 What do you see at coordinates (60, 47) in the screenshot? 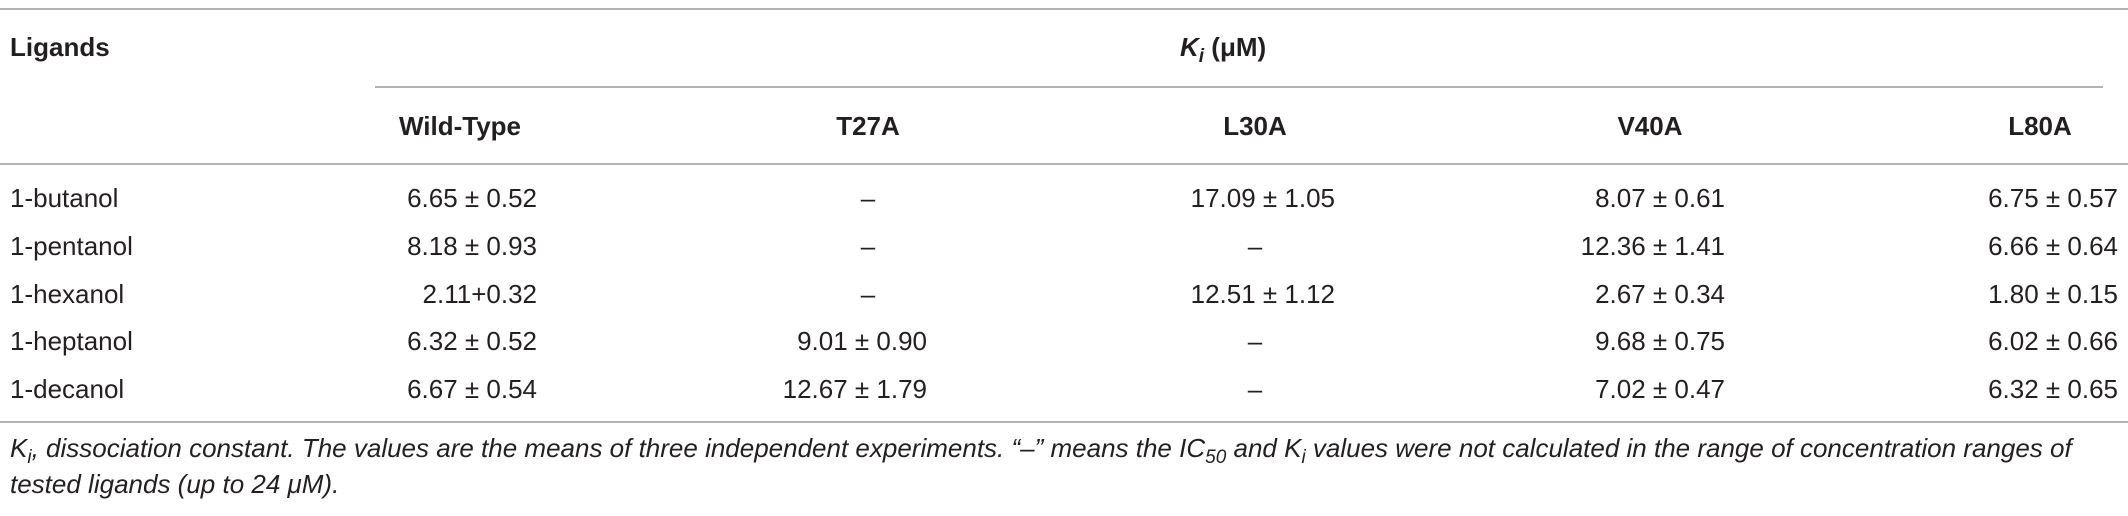
I see `ligands-header: Ligands` at bounding box center [60, 47].